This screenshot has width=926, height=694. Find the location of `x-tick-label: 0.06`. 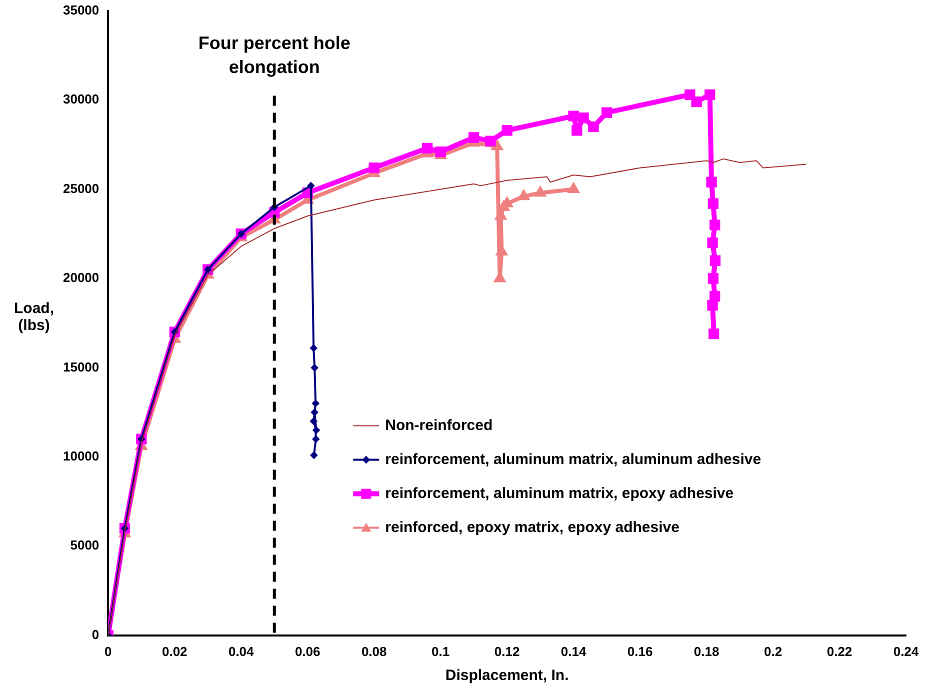

x-tick-label: 0.06 is located at coordinates (307, 651).